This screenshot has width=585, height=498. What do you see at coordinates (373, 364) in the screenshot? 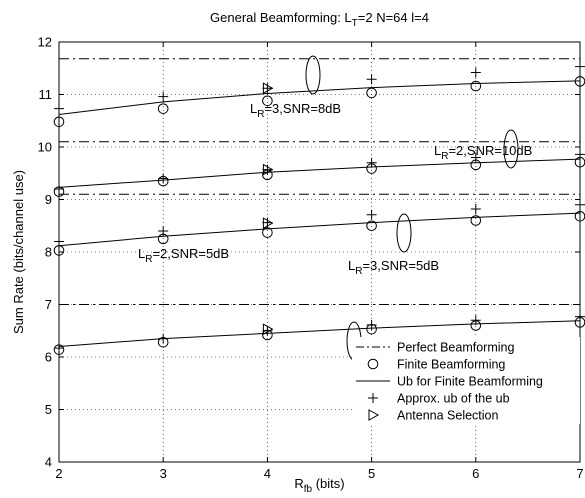
I see `legend-swatch-circle` at bounding box center [373, 364].